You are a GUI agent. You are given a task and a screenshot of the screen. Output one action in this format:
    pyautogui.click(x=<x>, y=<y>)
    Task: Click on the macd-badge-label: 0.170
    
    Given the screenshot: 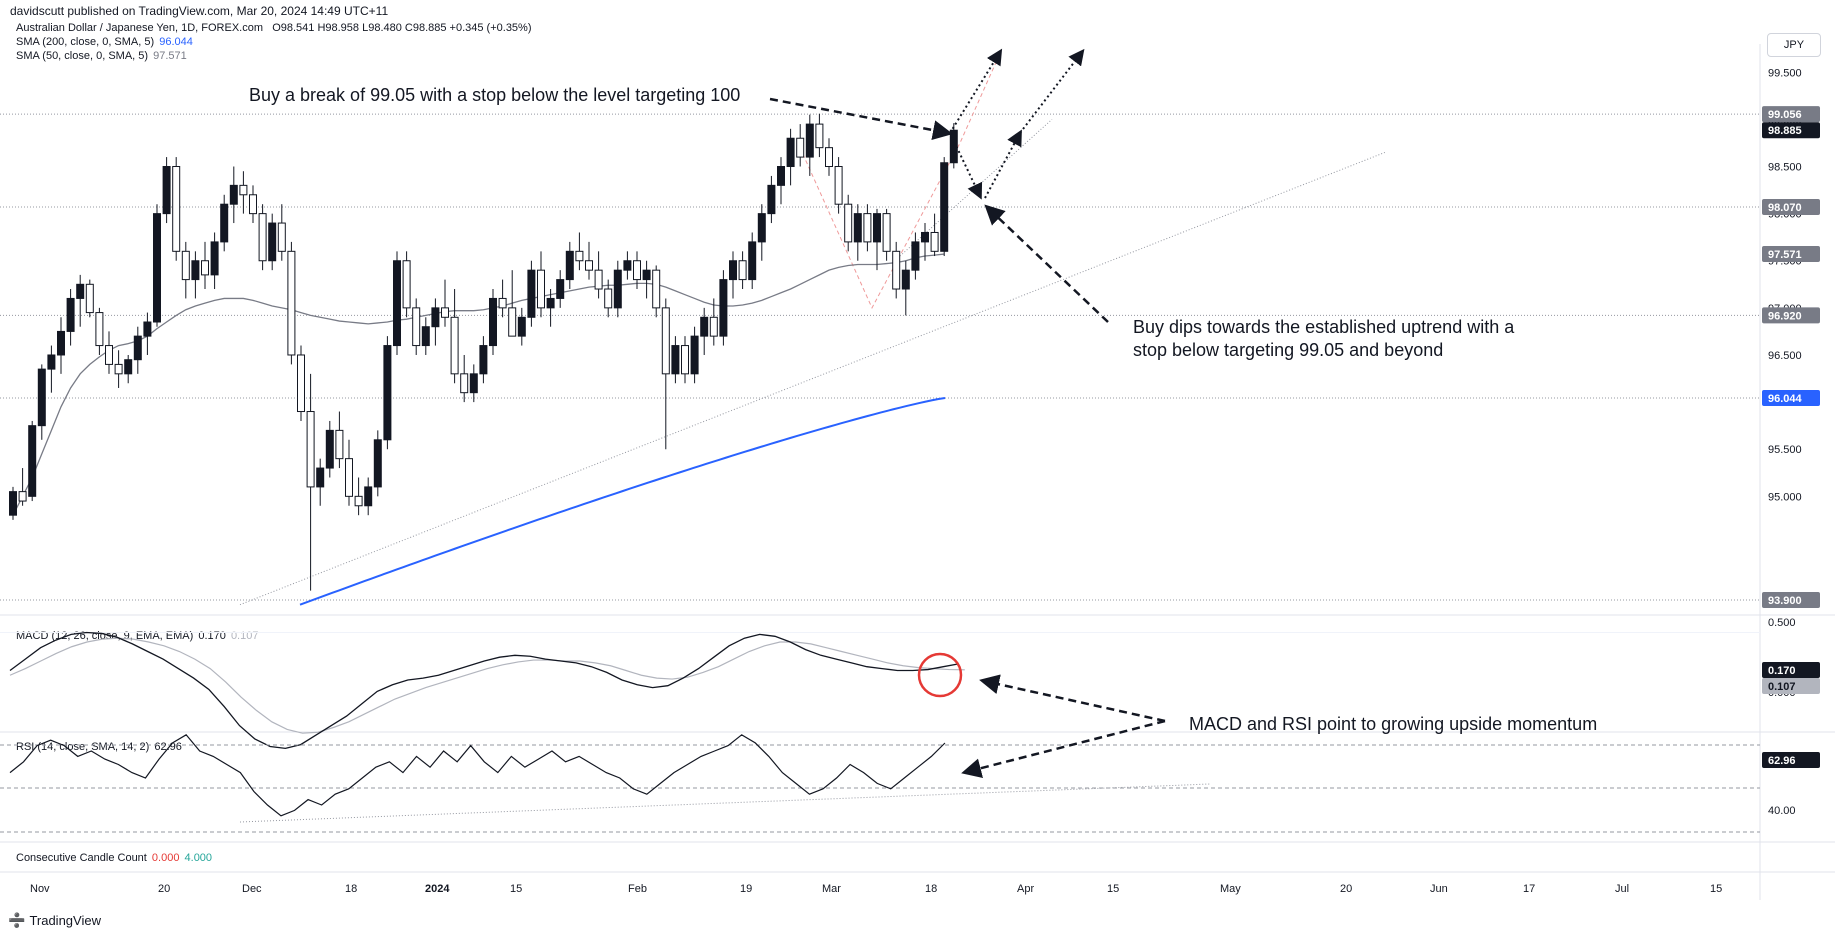 What is the action you would take?
    pyautogui.click(x=1782, y=671)
    